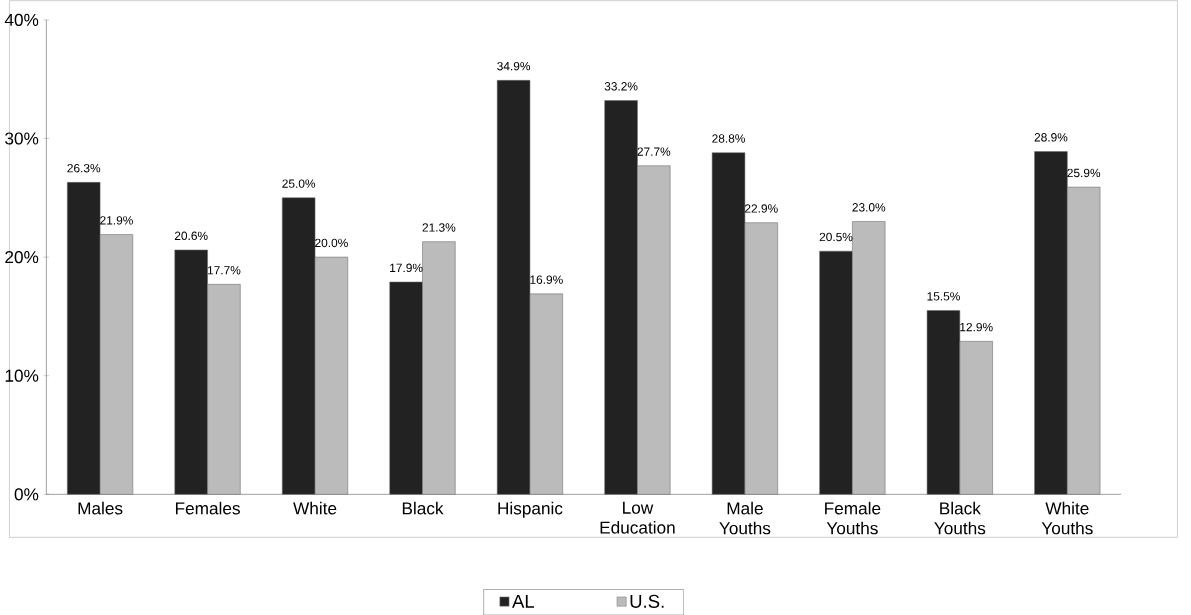  Describe the element at coordinates (26, 494) in the screenshot. I see `y-tick-label: 0%` at that location.